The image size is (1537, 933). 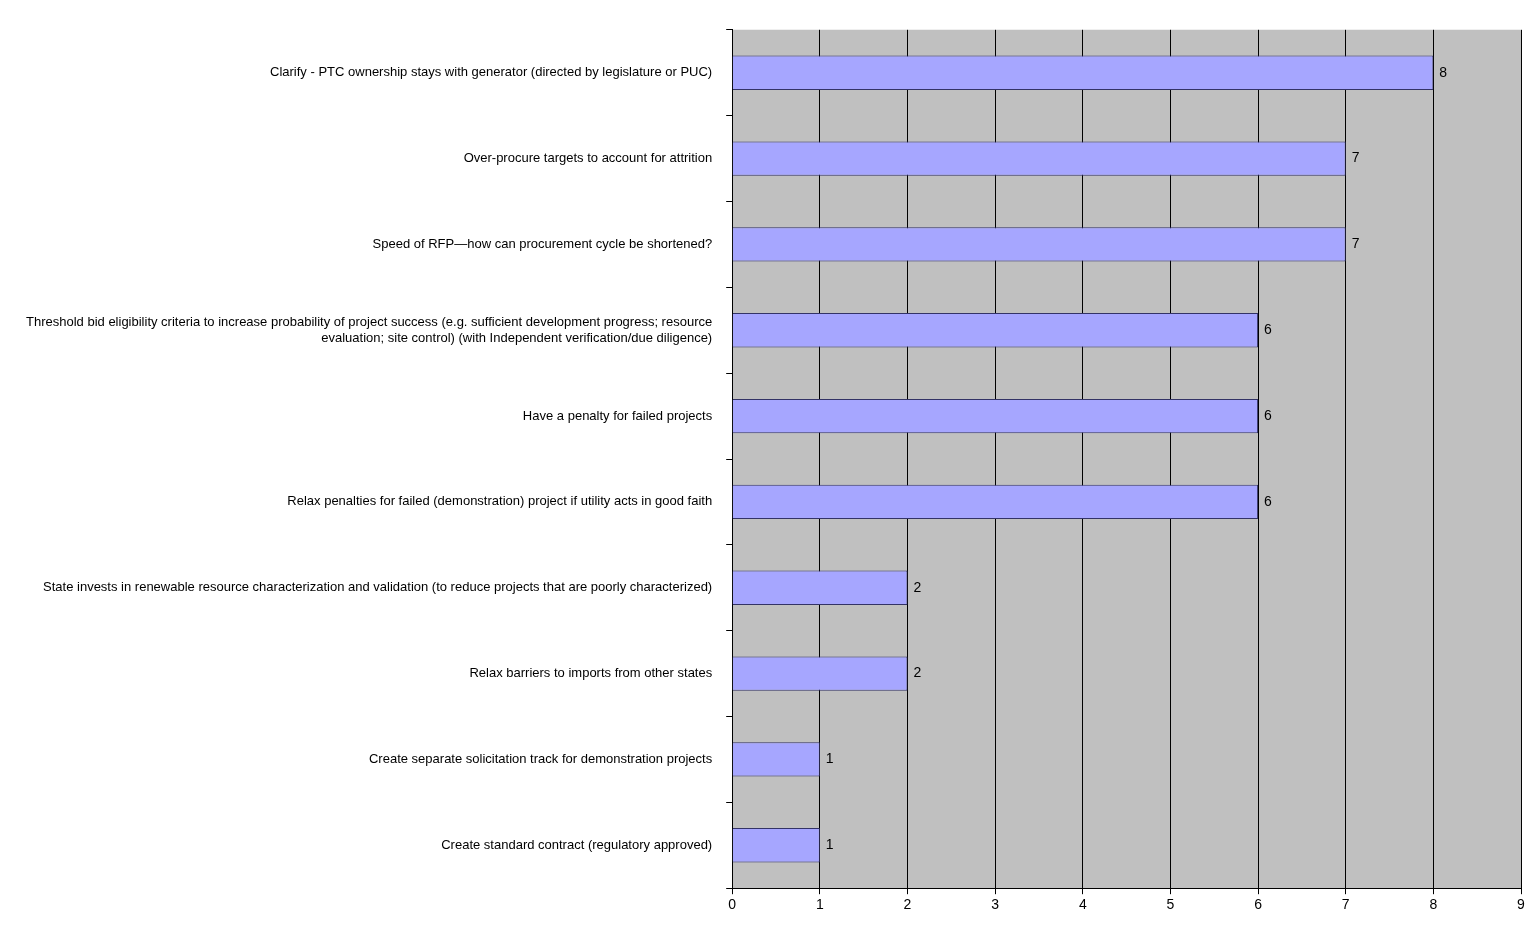 What do you see at coordinates (1433, 904) in the screenshot?
I see `x-tick-label: 8` at bounding box center [1433, 904].